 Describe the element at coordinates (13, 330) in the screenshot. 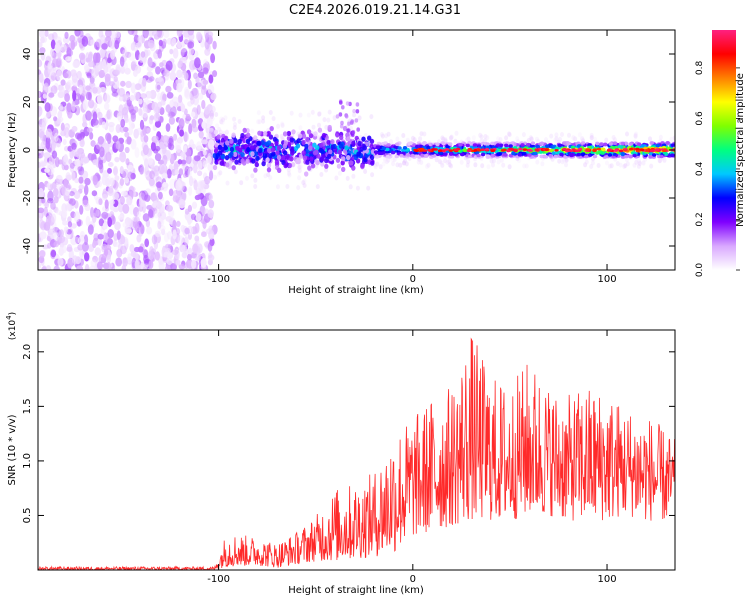

I see `snr-scale-prefix: (x10` at that location.